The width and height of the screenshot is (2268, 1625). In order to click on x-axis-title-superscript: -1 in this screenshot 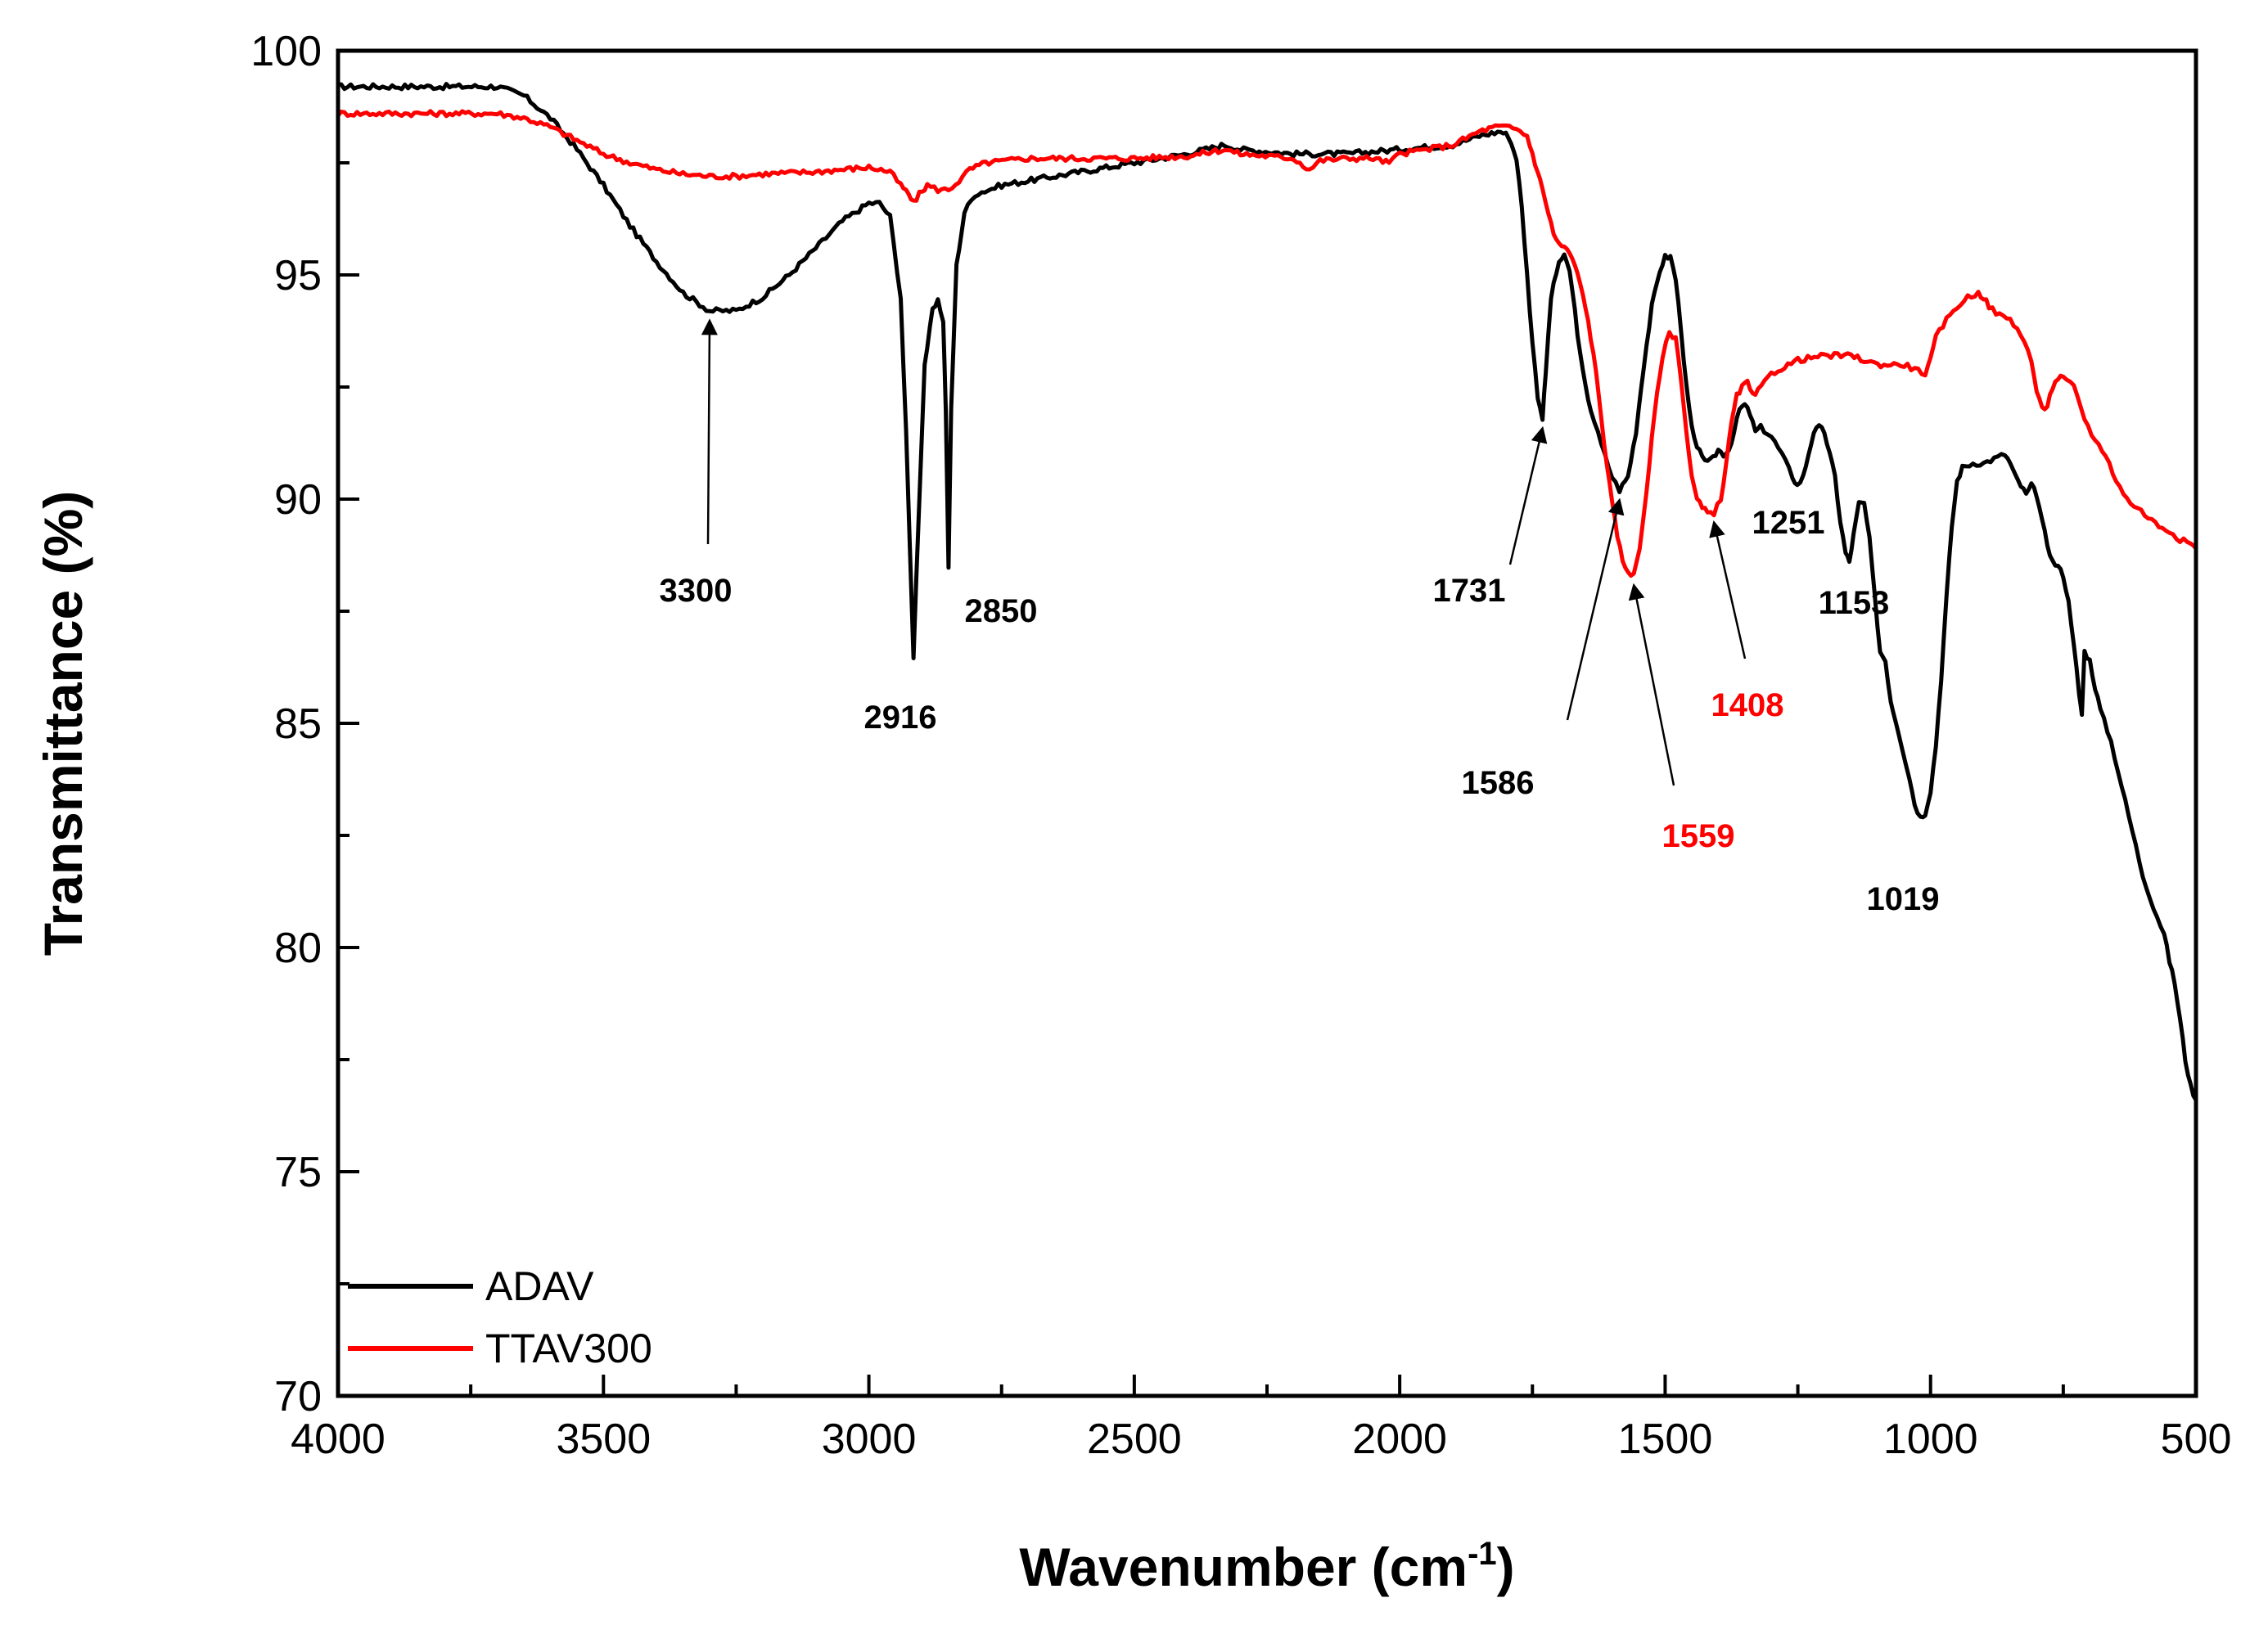, I will do `click(1482, 1554)`.